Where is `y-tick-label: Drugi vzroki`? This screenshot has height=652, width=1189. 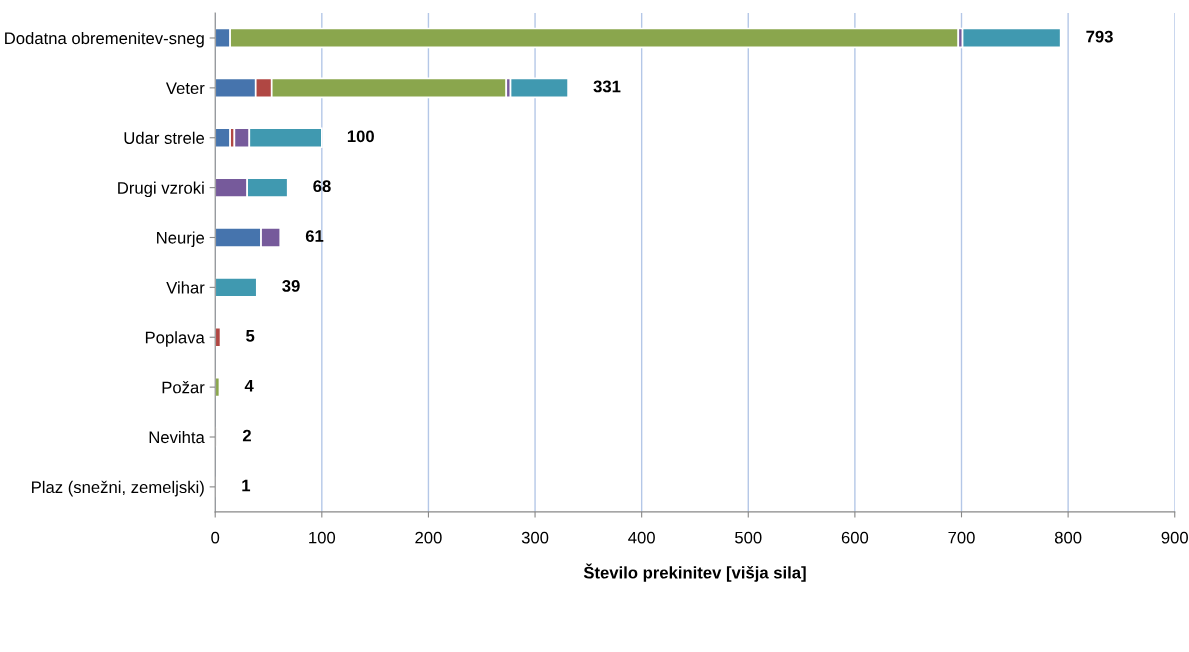 y-tick-label: Drugi vzroki is located at coordinates (161, 189).